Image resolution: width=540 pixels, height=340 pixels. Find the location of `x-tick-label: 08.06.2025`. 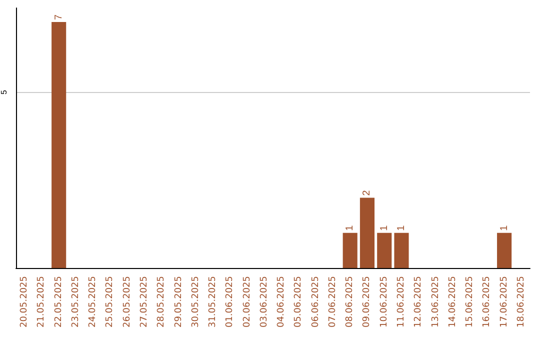

x-tick-label: 08.06.2025 is located at coordinates (350, 302).